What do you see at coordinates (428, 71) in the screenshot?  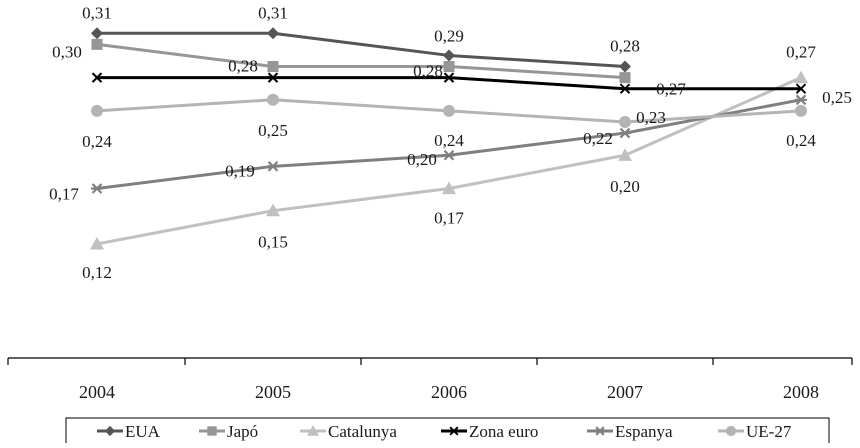 I see `data-label-jap-2006: 0,28` at bounding box center [428, 71].